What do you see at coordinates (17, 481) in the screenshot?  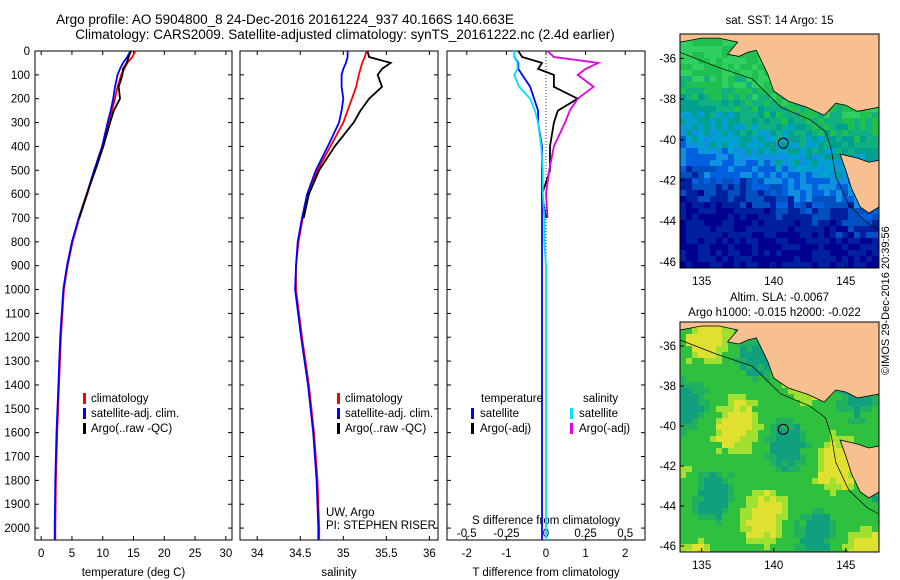 I see `y-tick-label: 1800` at bounding box center [17, 481].